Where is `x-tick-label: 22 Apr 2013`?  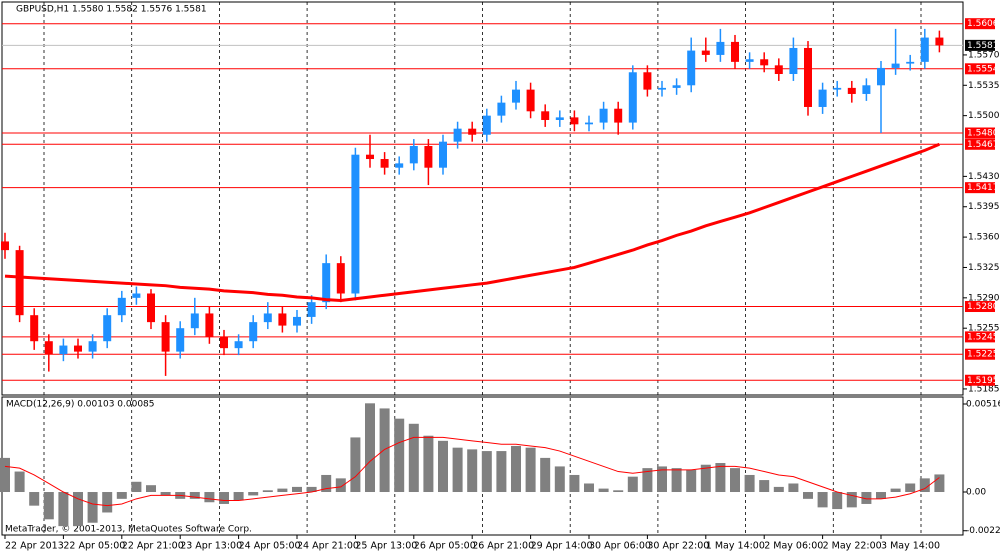
x-tick-label: 22 Apr 2013 is located at coordinates (34, 546).